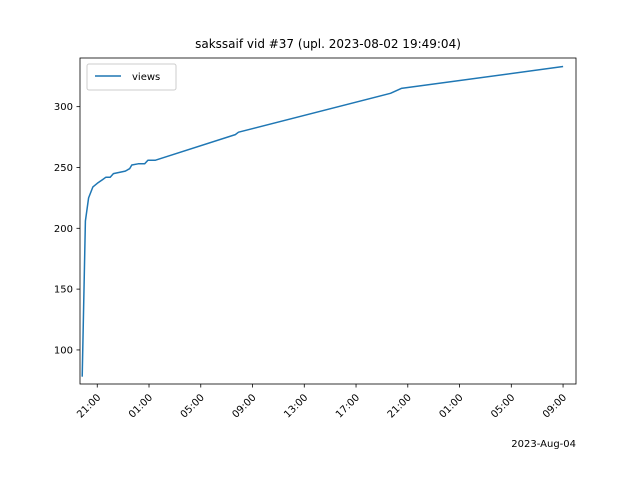  I want to click on legend: views, so click(131, 77).